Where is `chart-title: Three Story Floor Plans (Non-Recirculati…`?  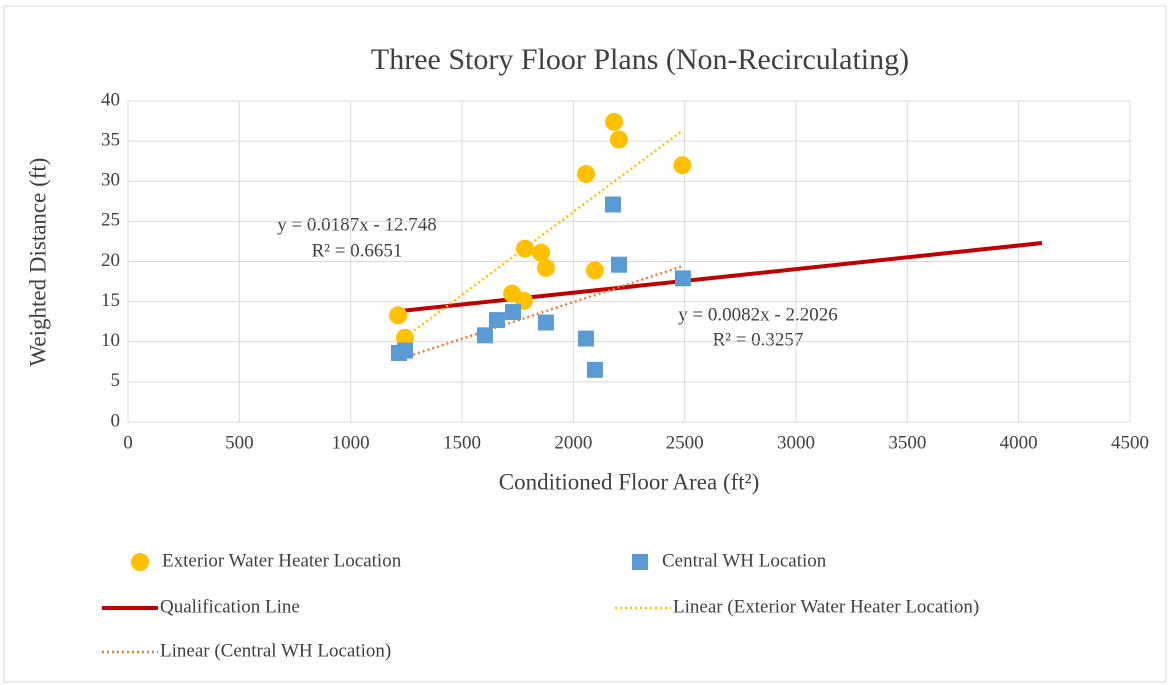
chart-title: Three Story Floor Plans (Non-Recirculati… is located at coordinates (640, 59).